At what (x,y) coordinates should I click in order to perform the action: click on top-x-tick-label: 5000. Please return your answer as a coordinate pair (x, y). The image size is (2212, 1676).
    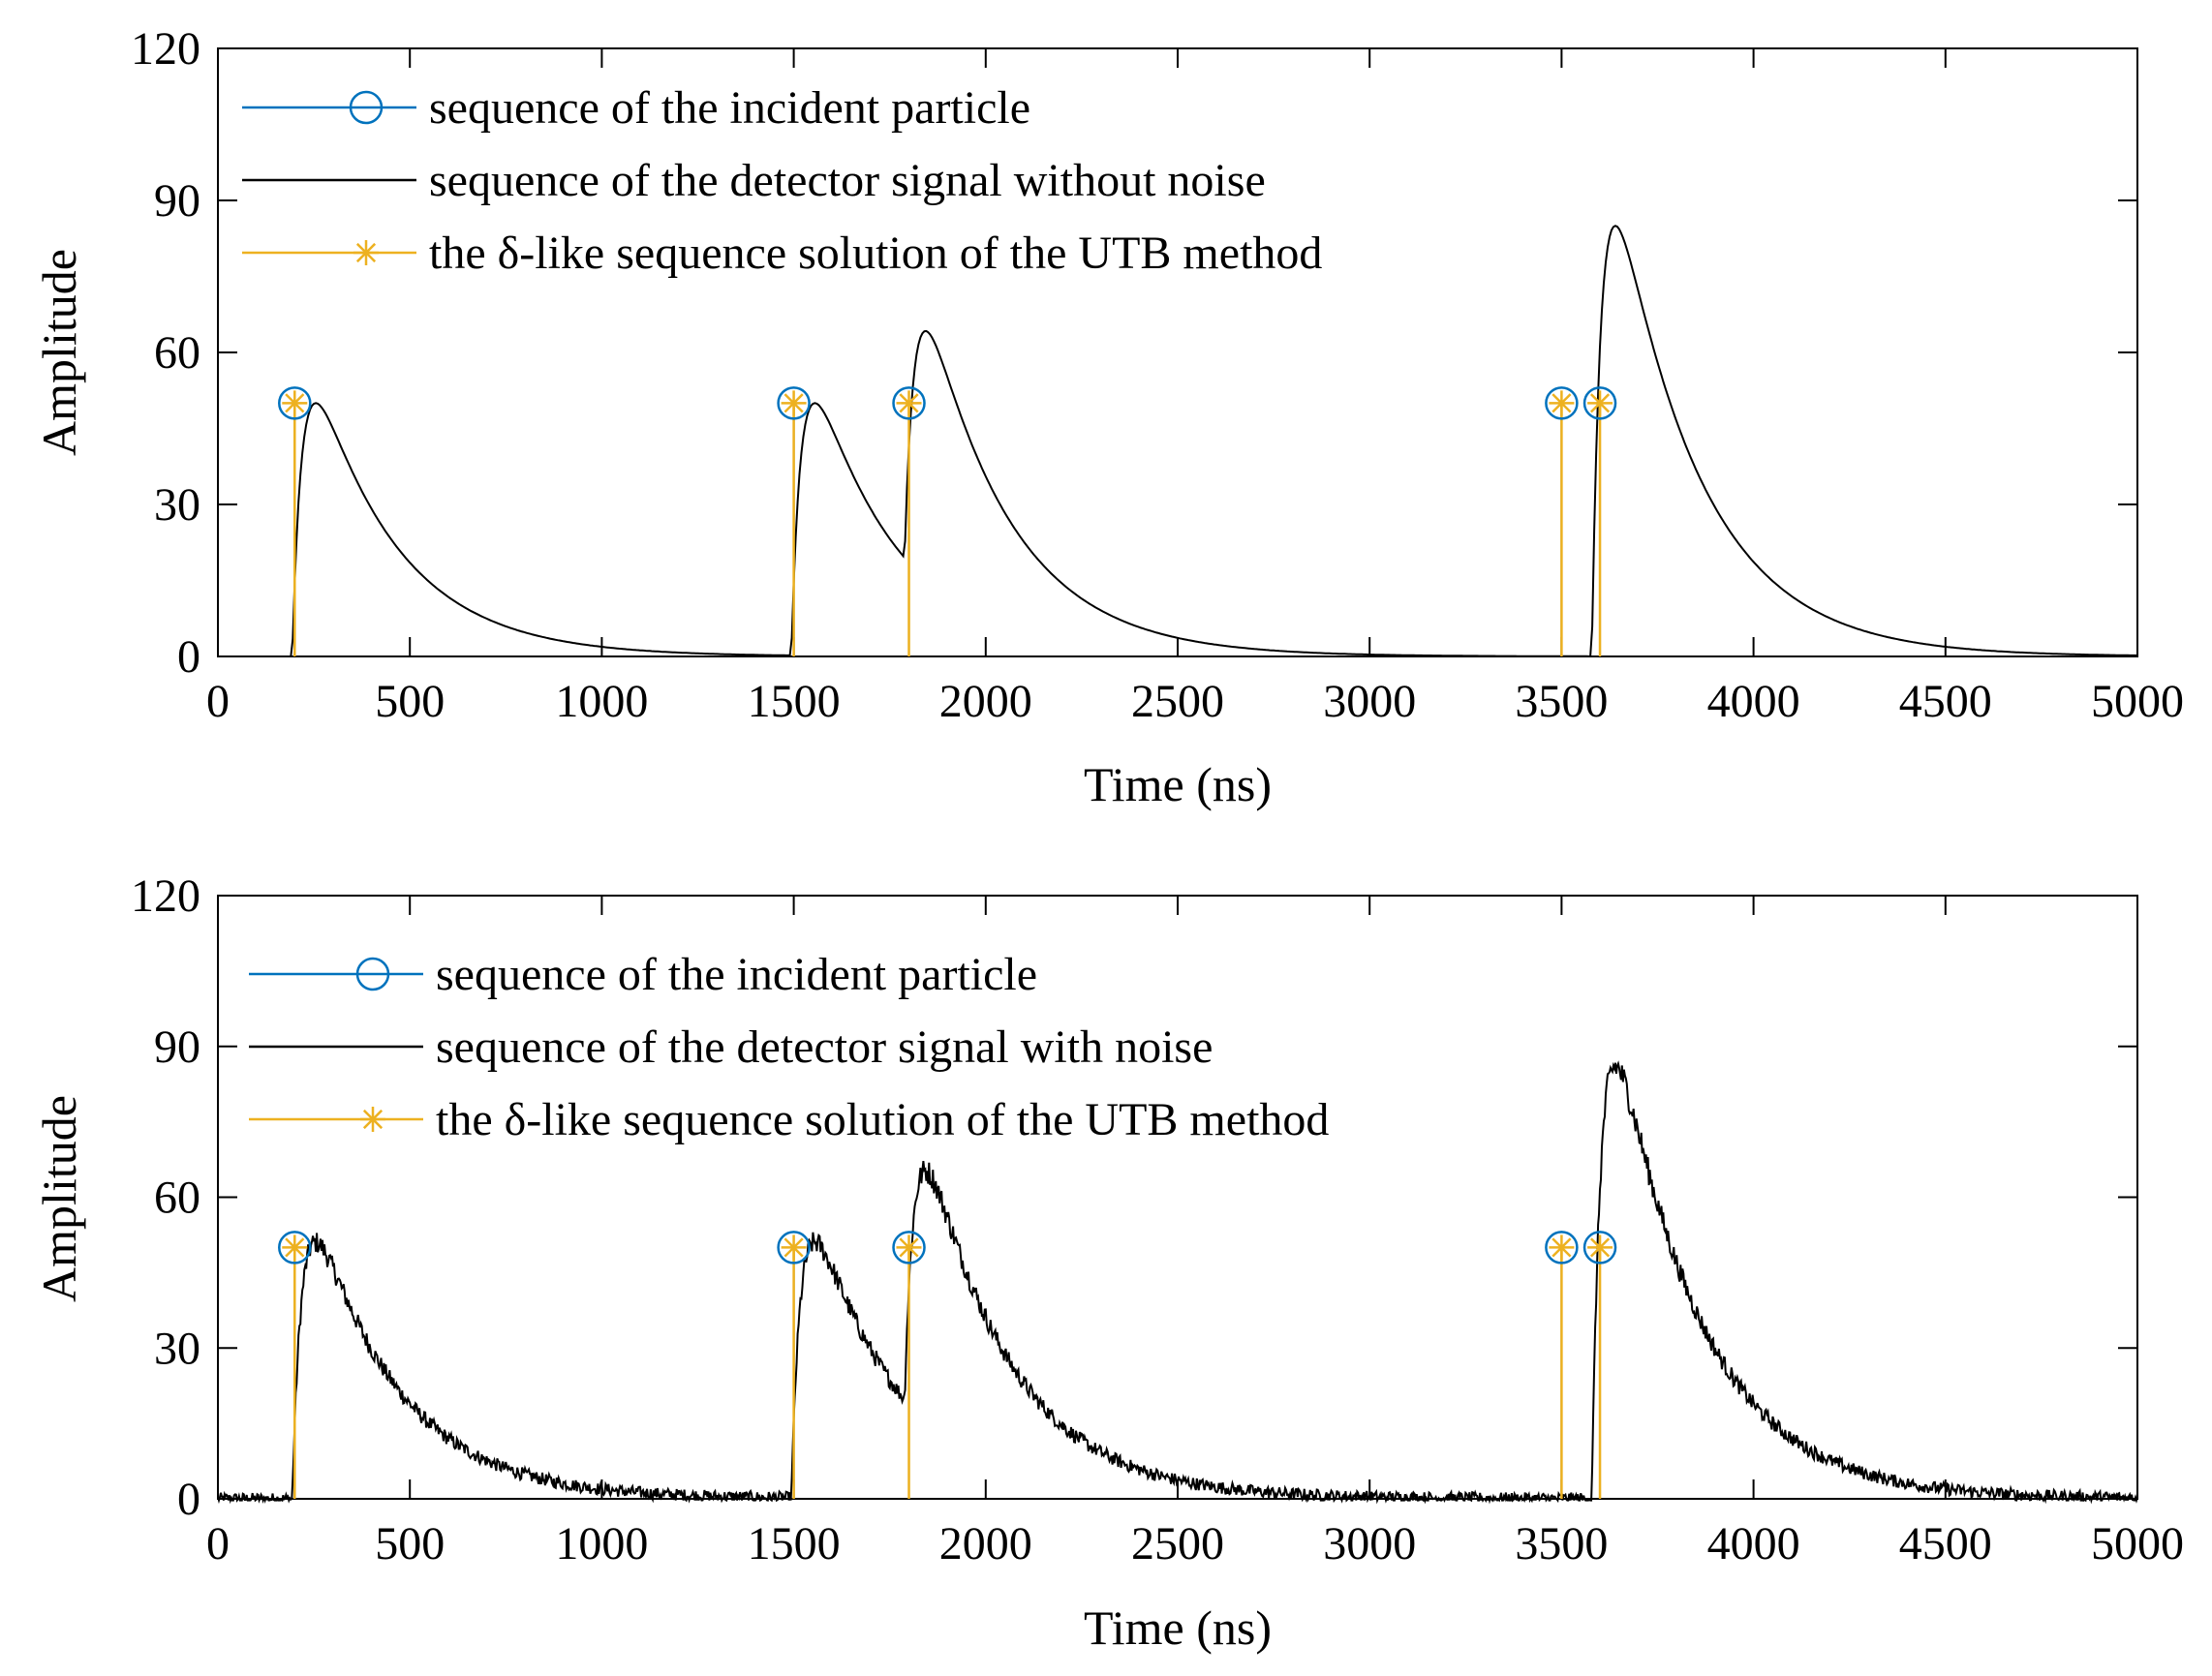
    Looking at the image, I should click on (2138, 701).